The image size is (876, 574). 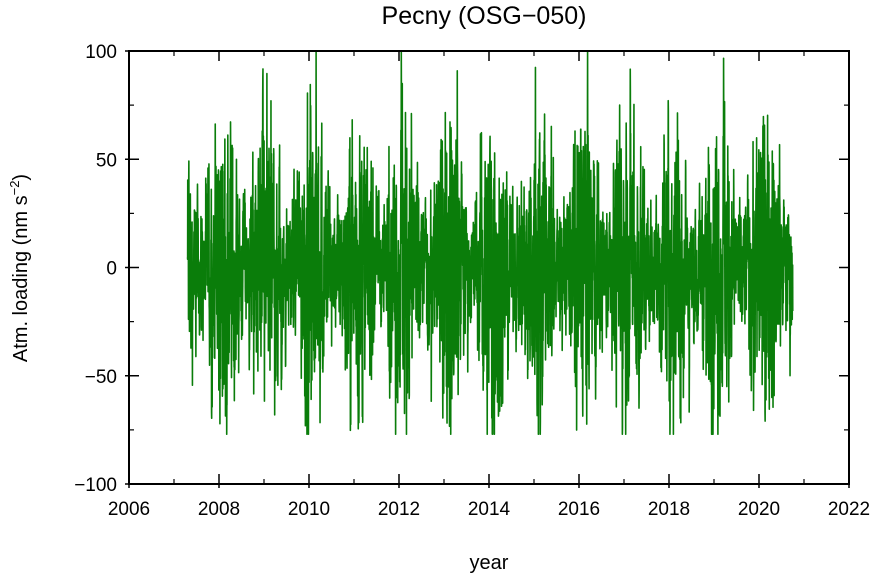 What do you see at coordinates (669, 509) in the screenshot?
I see `x-tick-label: 2018` at bounding box center [669, 509].